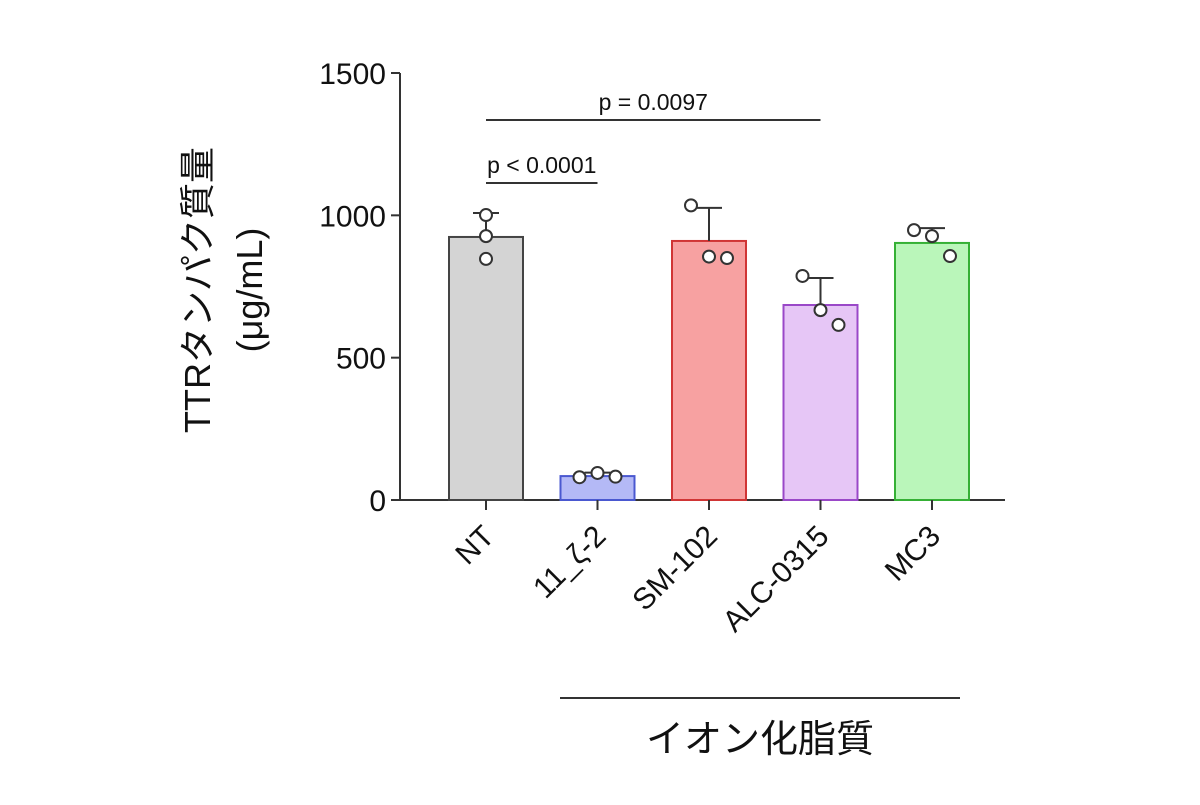  What do you see at coordinates (377, 501) in the screenshot?
I see `y-tick-label: 0` at bounding box center [377, 501].